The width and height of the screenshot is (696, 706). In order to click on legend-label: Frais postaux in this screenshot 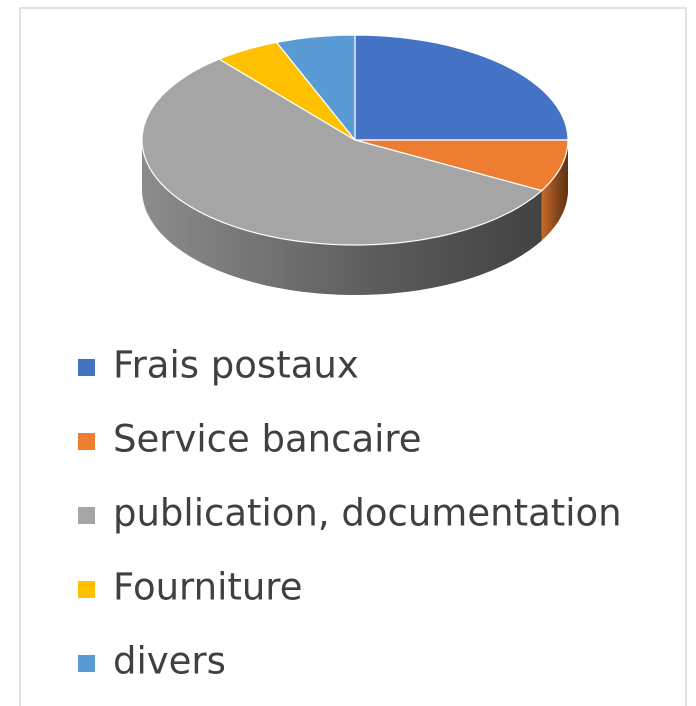, I will do `click(236, 365)`.